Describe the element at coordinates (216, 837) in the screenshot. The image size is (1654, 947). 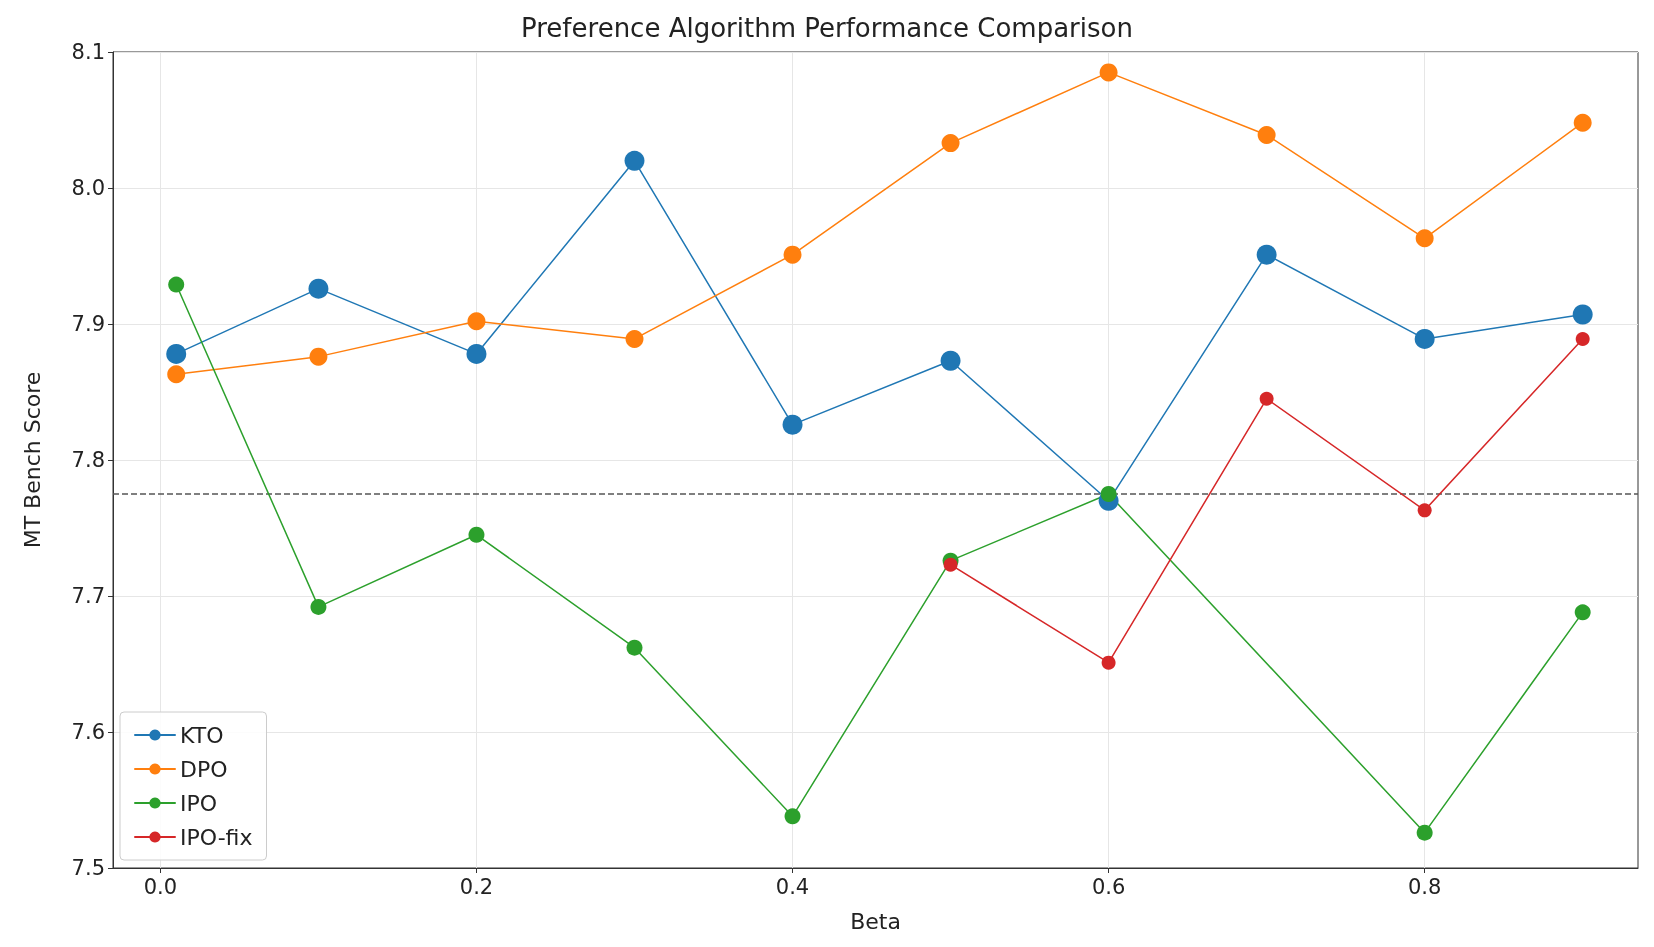
I see `legend-label: IPO-fix` at that location.